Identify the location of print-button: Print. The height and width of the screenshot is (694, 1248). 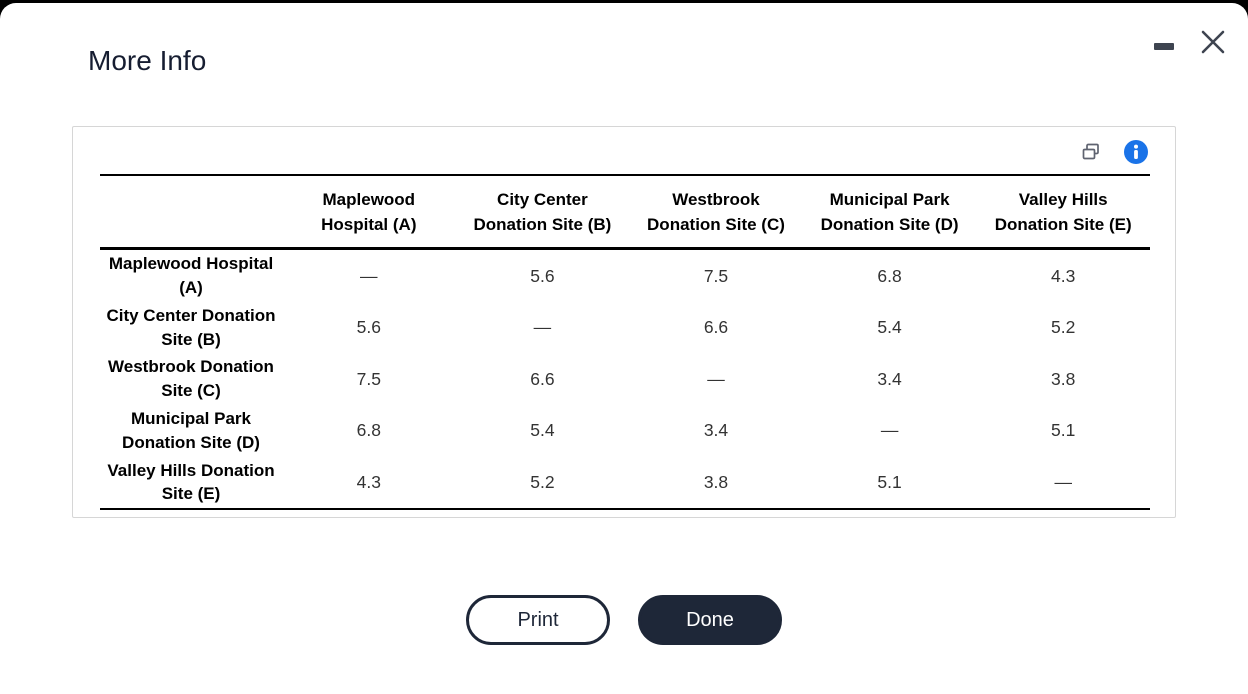
(538, 620).